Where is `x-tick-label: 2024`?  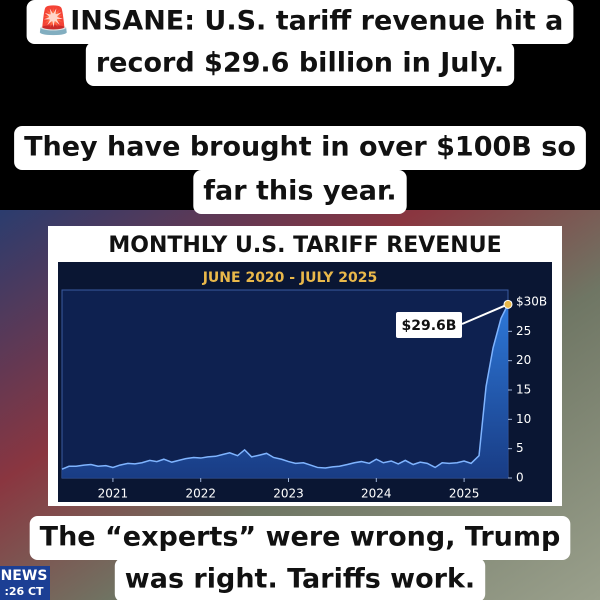 x-tick-label: 2024 is located at coordinates (376, 494).